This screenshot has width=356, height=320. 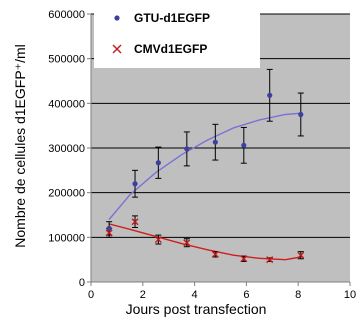 I want to click on legend-label-gtu: GTU-d1EGFP, so click(x=172, y=18).